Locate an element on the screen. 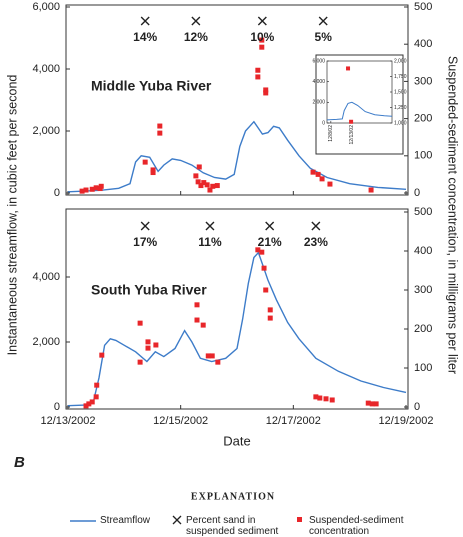  y2-tick-label: 200 is located at coordinates (423, 329).